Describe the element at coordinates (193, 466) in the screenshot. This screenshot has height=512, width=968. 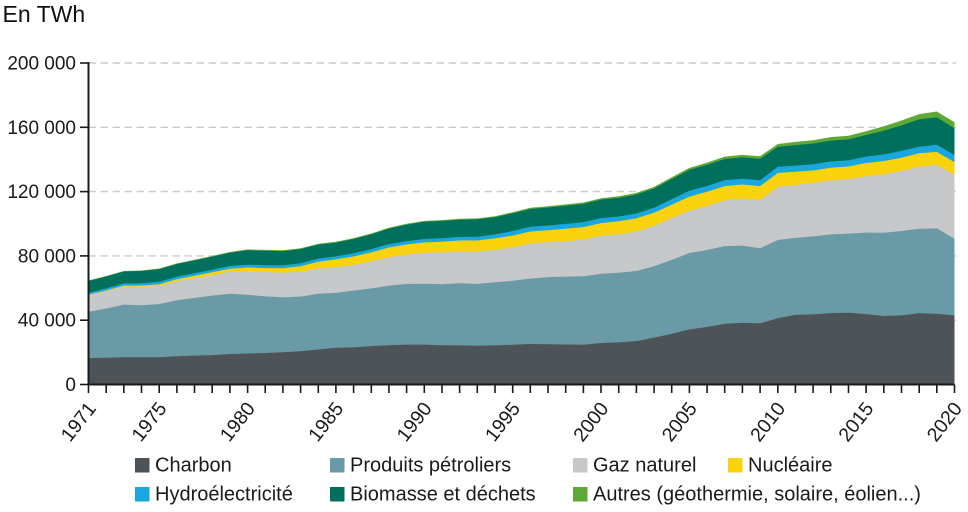
I see `svg-text: Charbon` at that location.